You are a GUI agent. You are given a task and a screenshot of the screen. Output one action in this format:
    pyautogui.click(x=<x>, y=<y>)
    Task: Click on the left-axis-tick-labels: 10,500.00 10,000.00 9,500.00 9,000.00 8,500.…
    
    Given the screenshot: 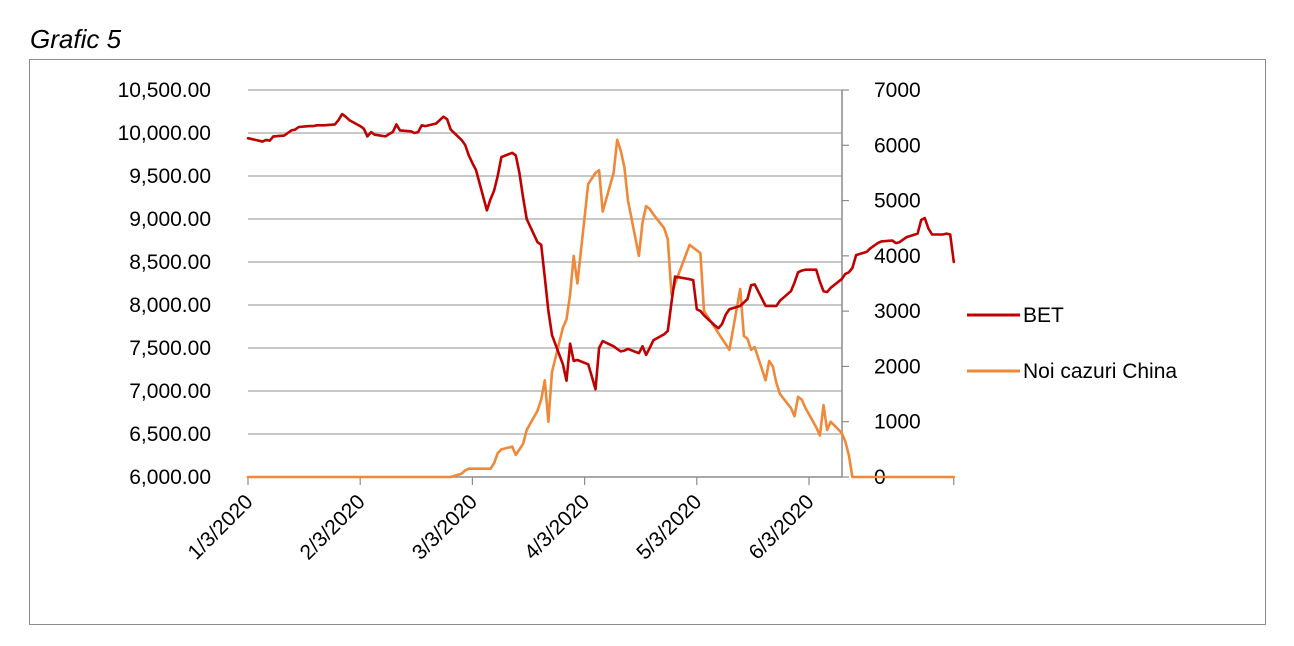 What is the action you would take?
    pyautogui.click(x=164, y=284)
    